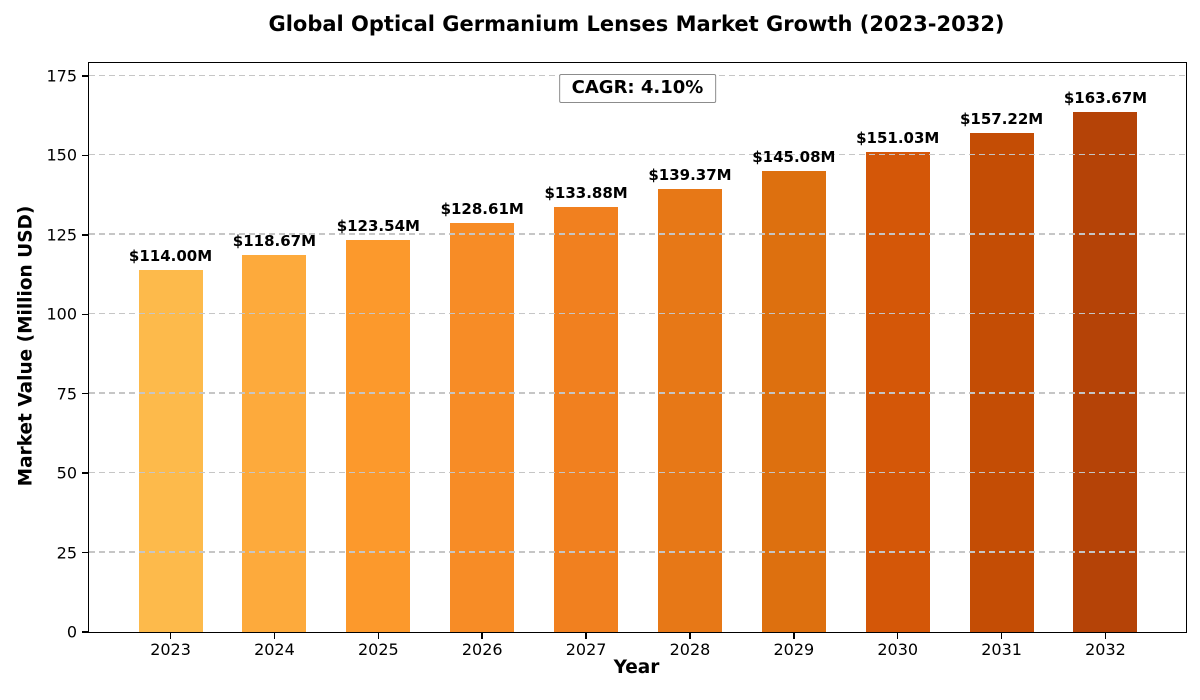  Describe the element at coordinates (66, 553) in the screenshot. I see `y-tick-label: 25` at that location.